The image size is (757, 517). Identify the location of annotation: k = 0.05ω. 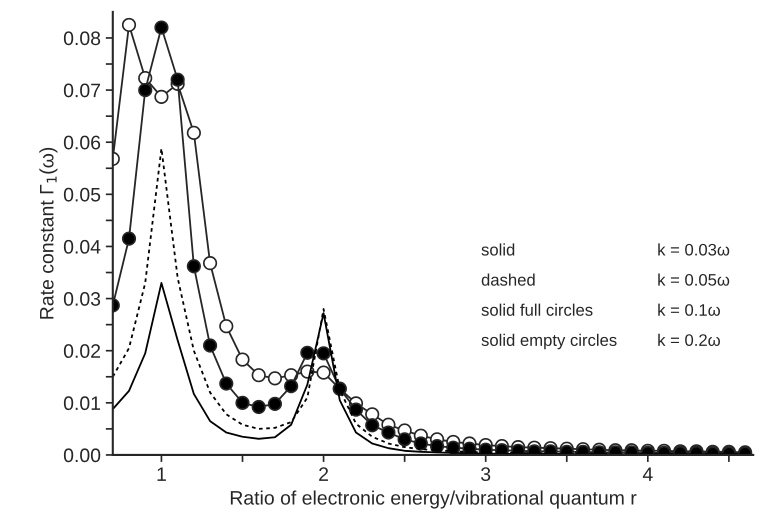
(694, 280).